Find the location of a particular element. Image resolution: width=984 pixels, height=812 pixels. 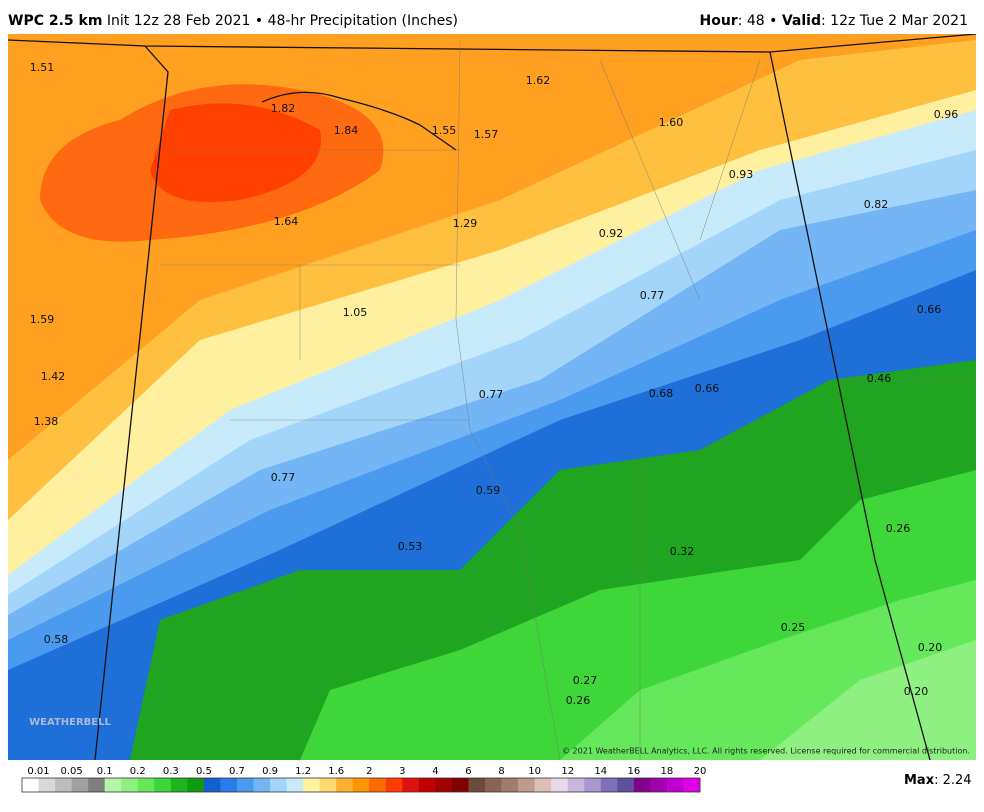

max-label: Max is located at coordinates (919, 780).